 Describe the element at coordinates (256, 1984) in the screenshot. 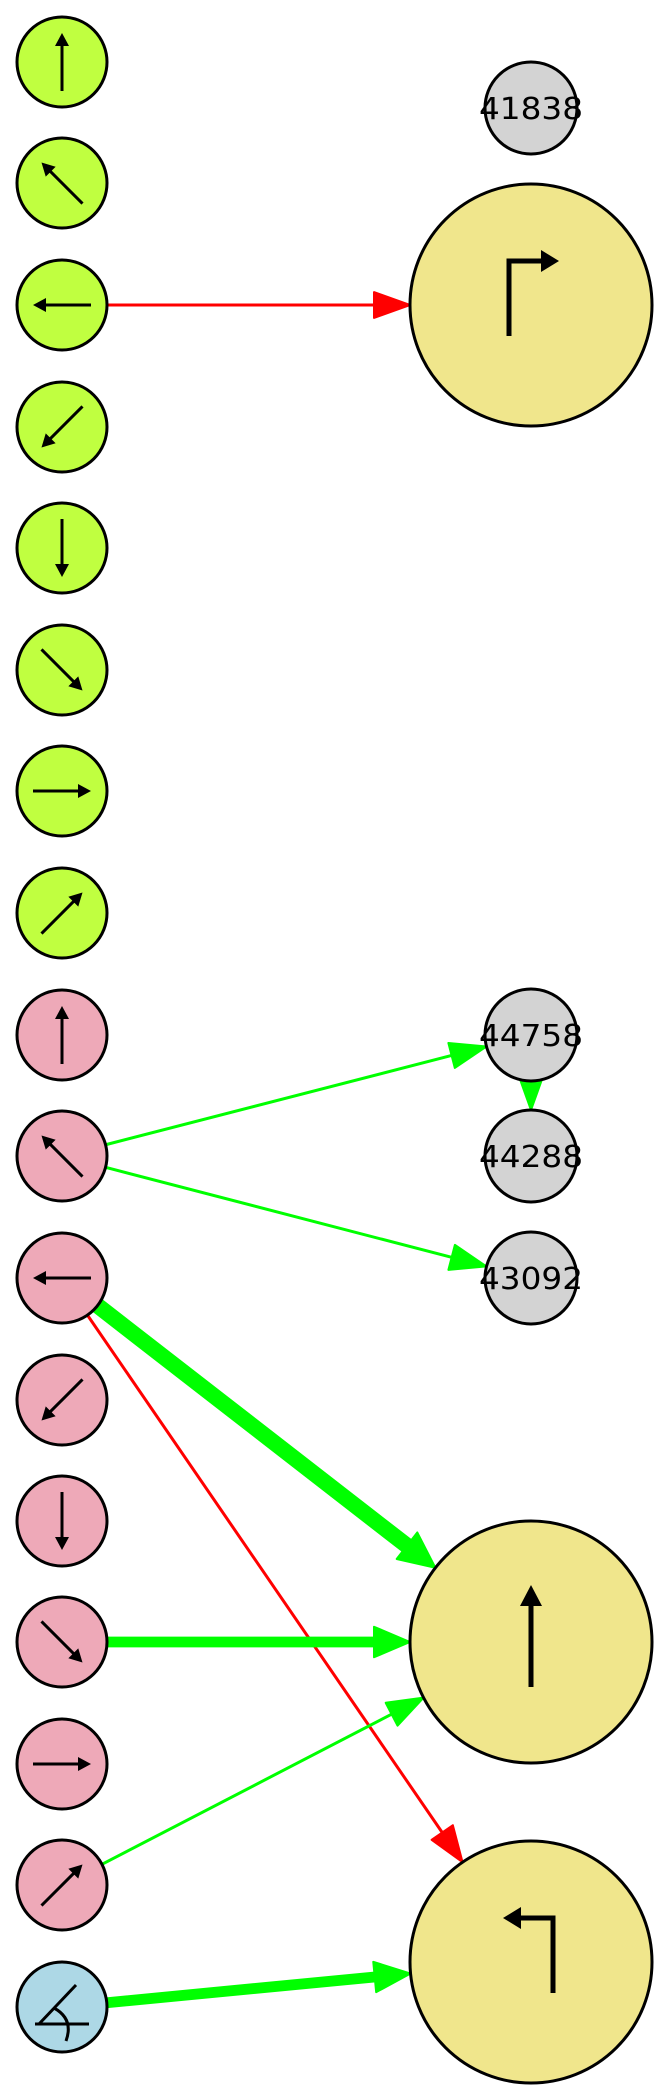

I see `edge-blue-angle-to-y-left-turn` at that location.